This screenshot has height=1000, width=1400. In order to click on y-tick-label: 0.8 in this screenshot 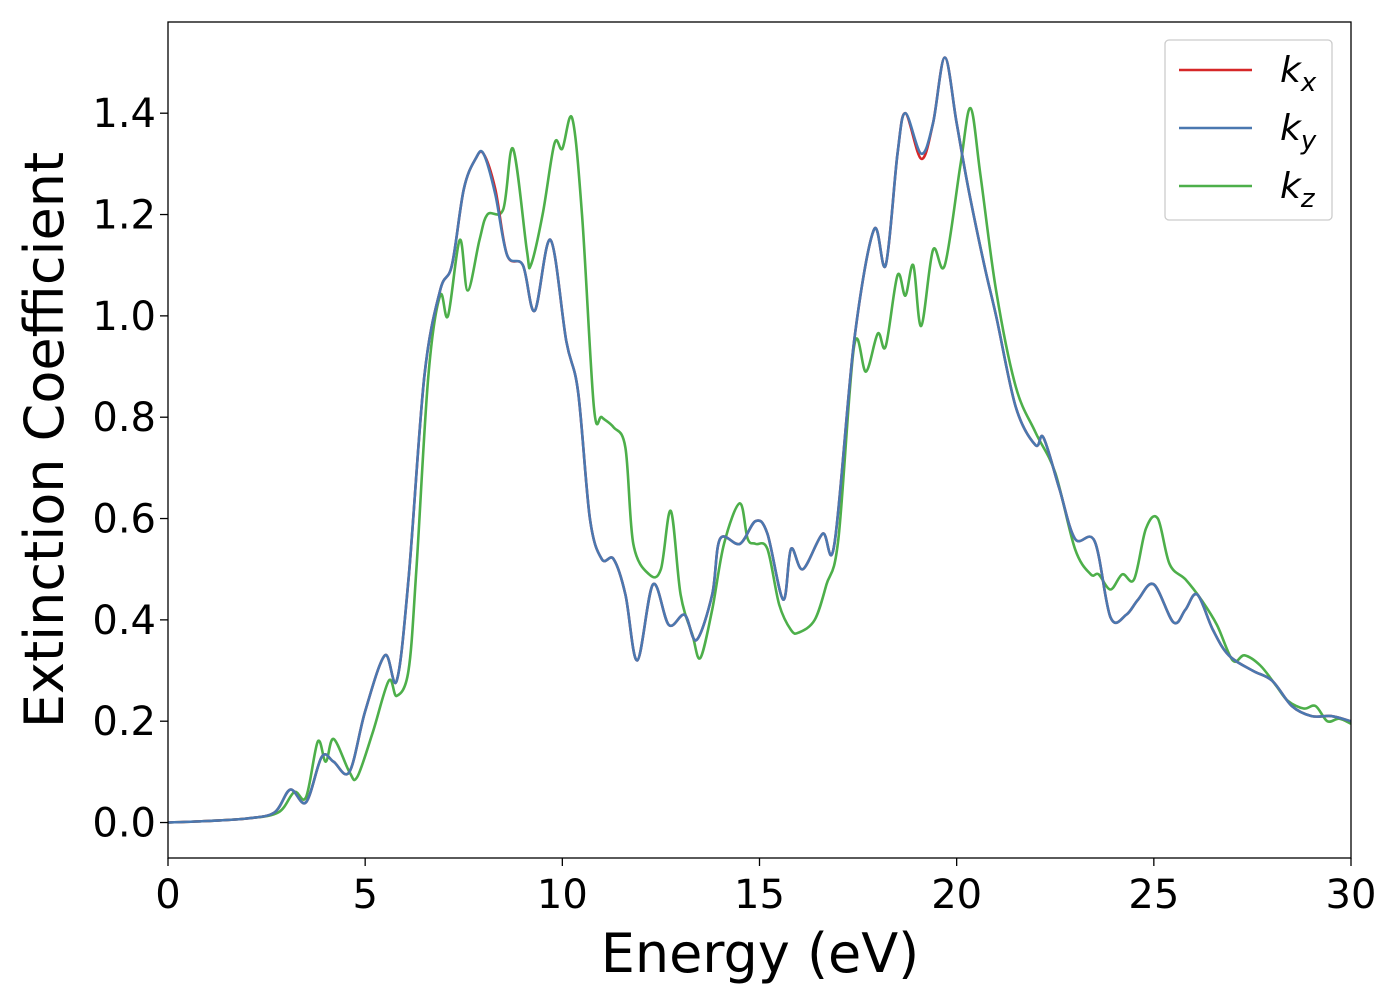, I will do `click(124, 418)`.